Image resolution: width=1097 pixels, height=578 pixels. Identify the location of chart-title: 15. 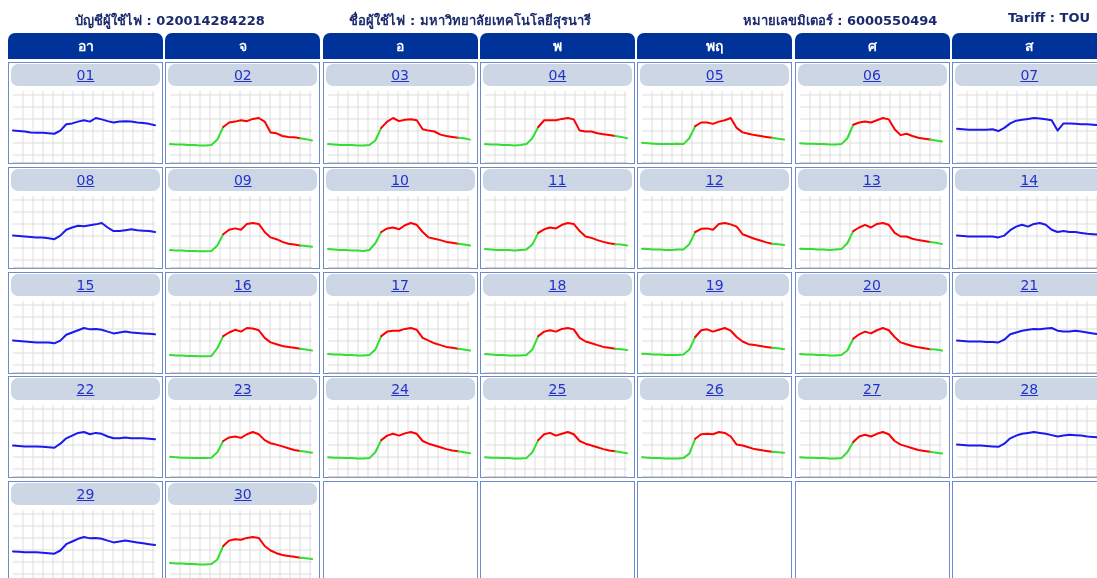
(85, 284).